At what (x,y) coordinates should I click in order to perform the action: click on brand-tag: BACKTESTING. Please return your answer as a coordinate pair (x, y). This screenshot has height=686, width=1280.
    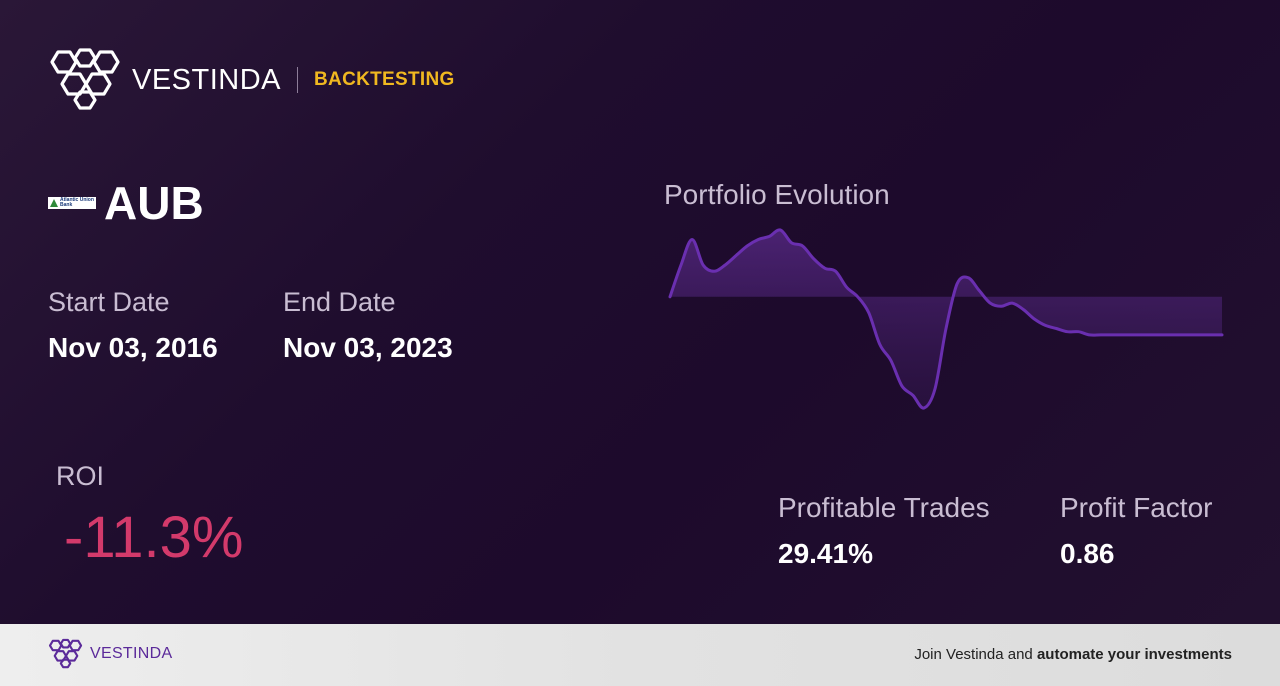
    Looking at the image, I should click on (384, 79).